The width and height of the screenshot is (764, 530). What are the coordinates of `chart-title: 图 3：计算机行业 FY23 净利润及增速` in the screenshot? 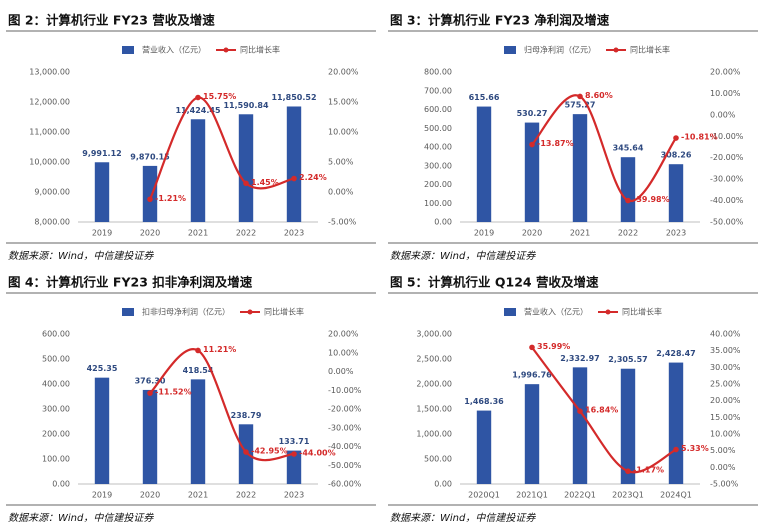 It's located at (500, 20).